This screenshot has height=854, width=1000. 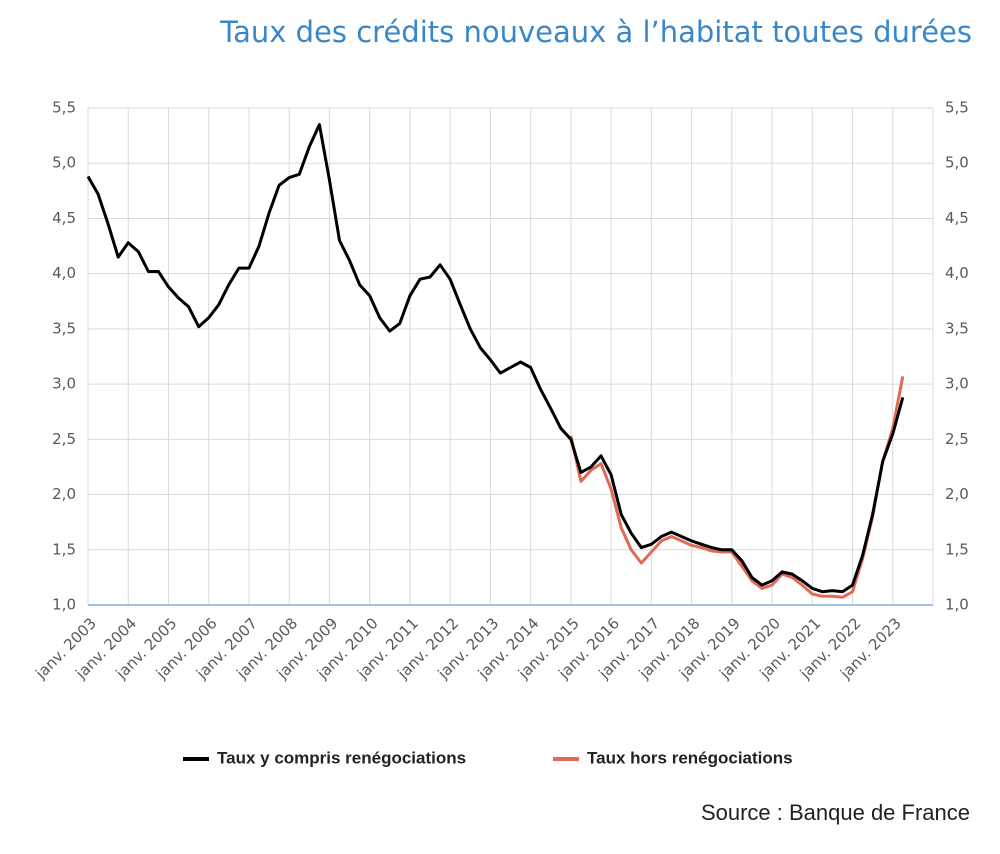 I want to click on y2-tick-label: 3,5, so click(x=957, y=328).